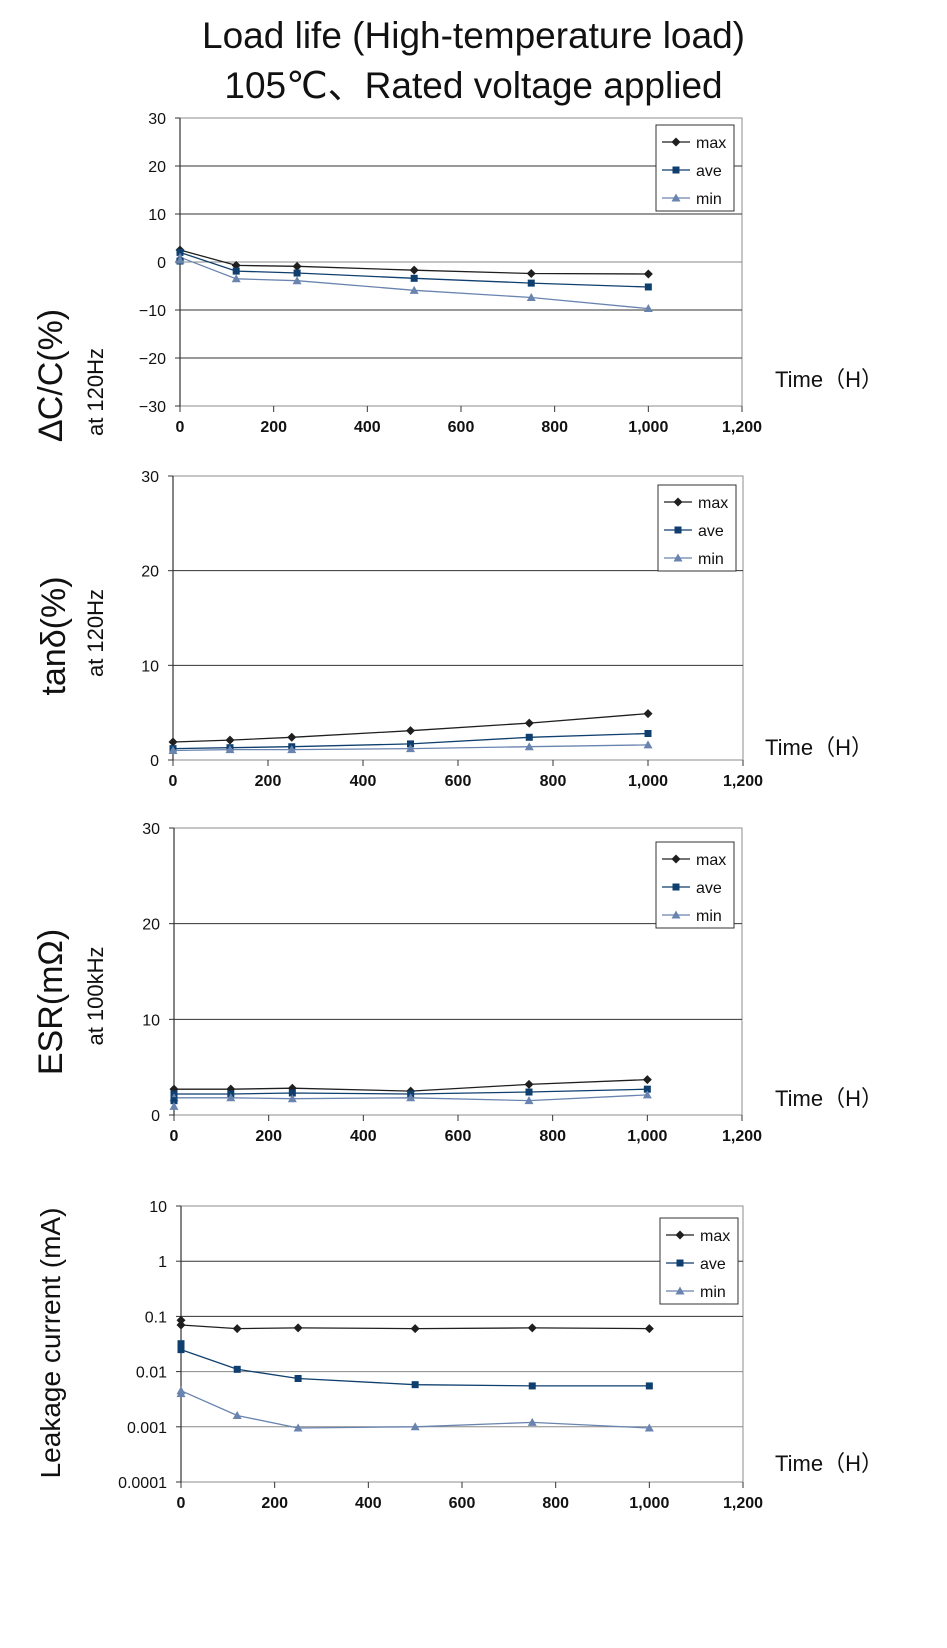  I want to click on y-tick-label: 0.01, so click(151, 1373).